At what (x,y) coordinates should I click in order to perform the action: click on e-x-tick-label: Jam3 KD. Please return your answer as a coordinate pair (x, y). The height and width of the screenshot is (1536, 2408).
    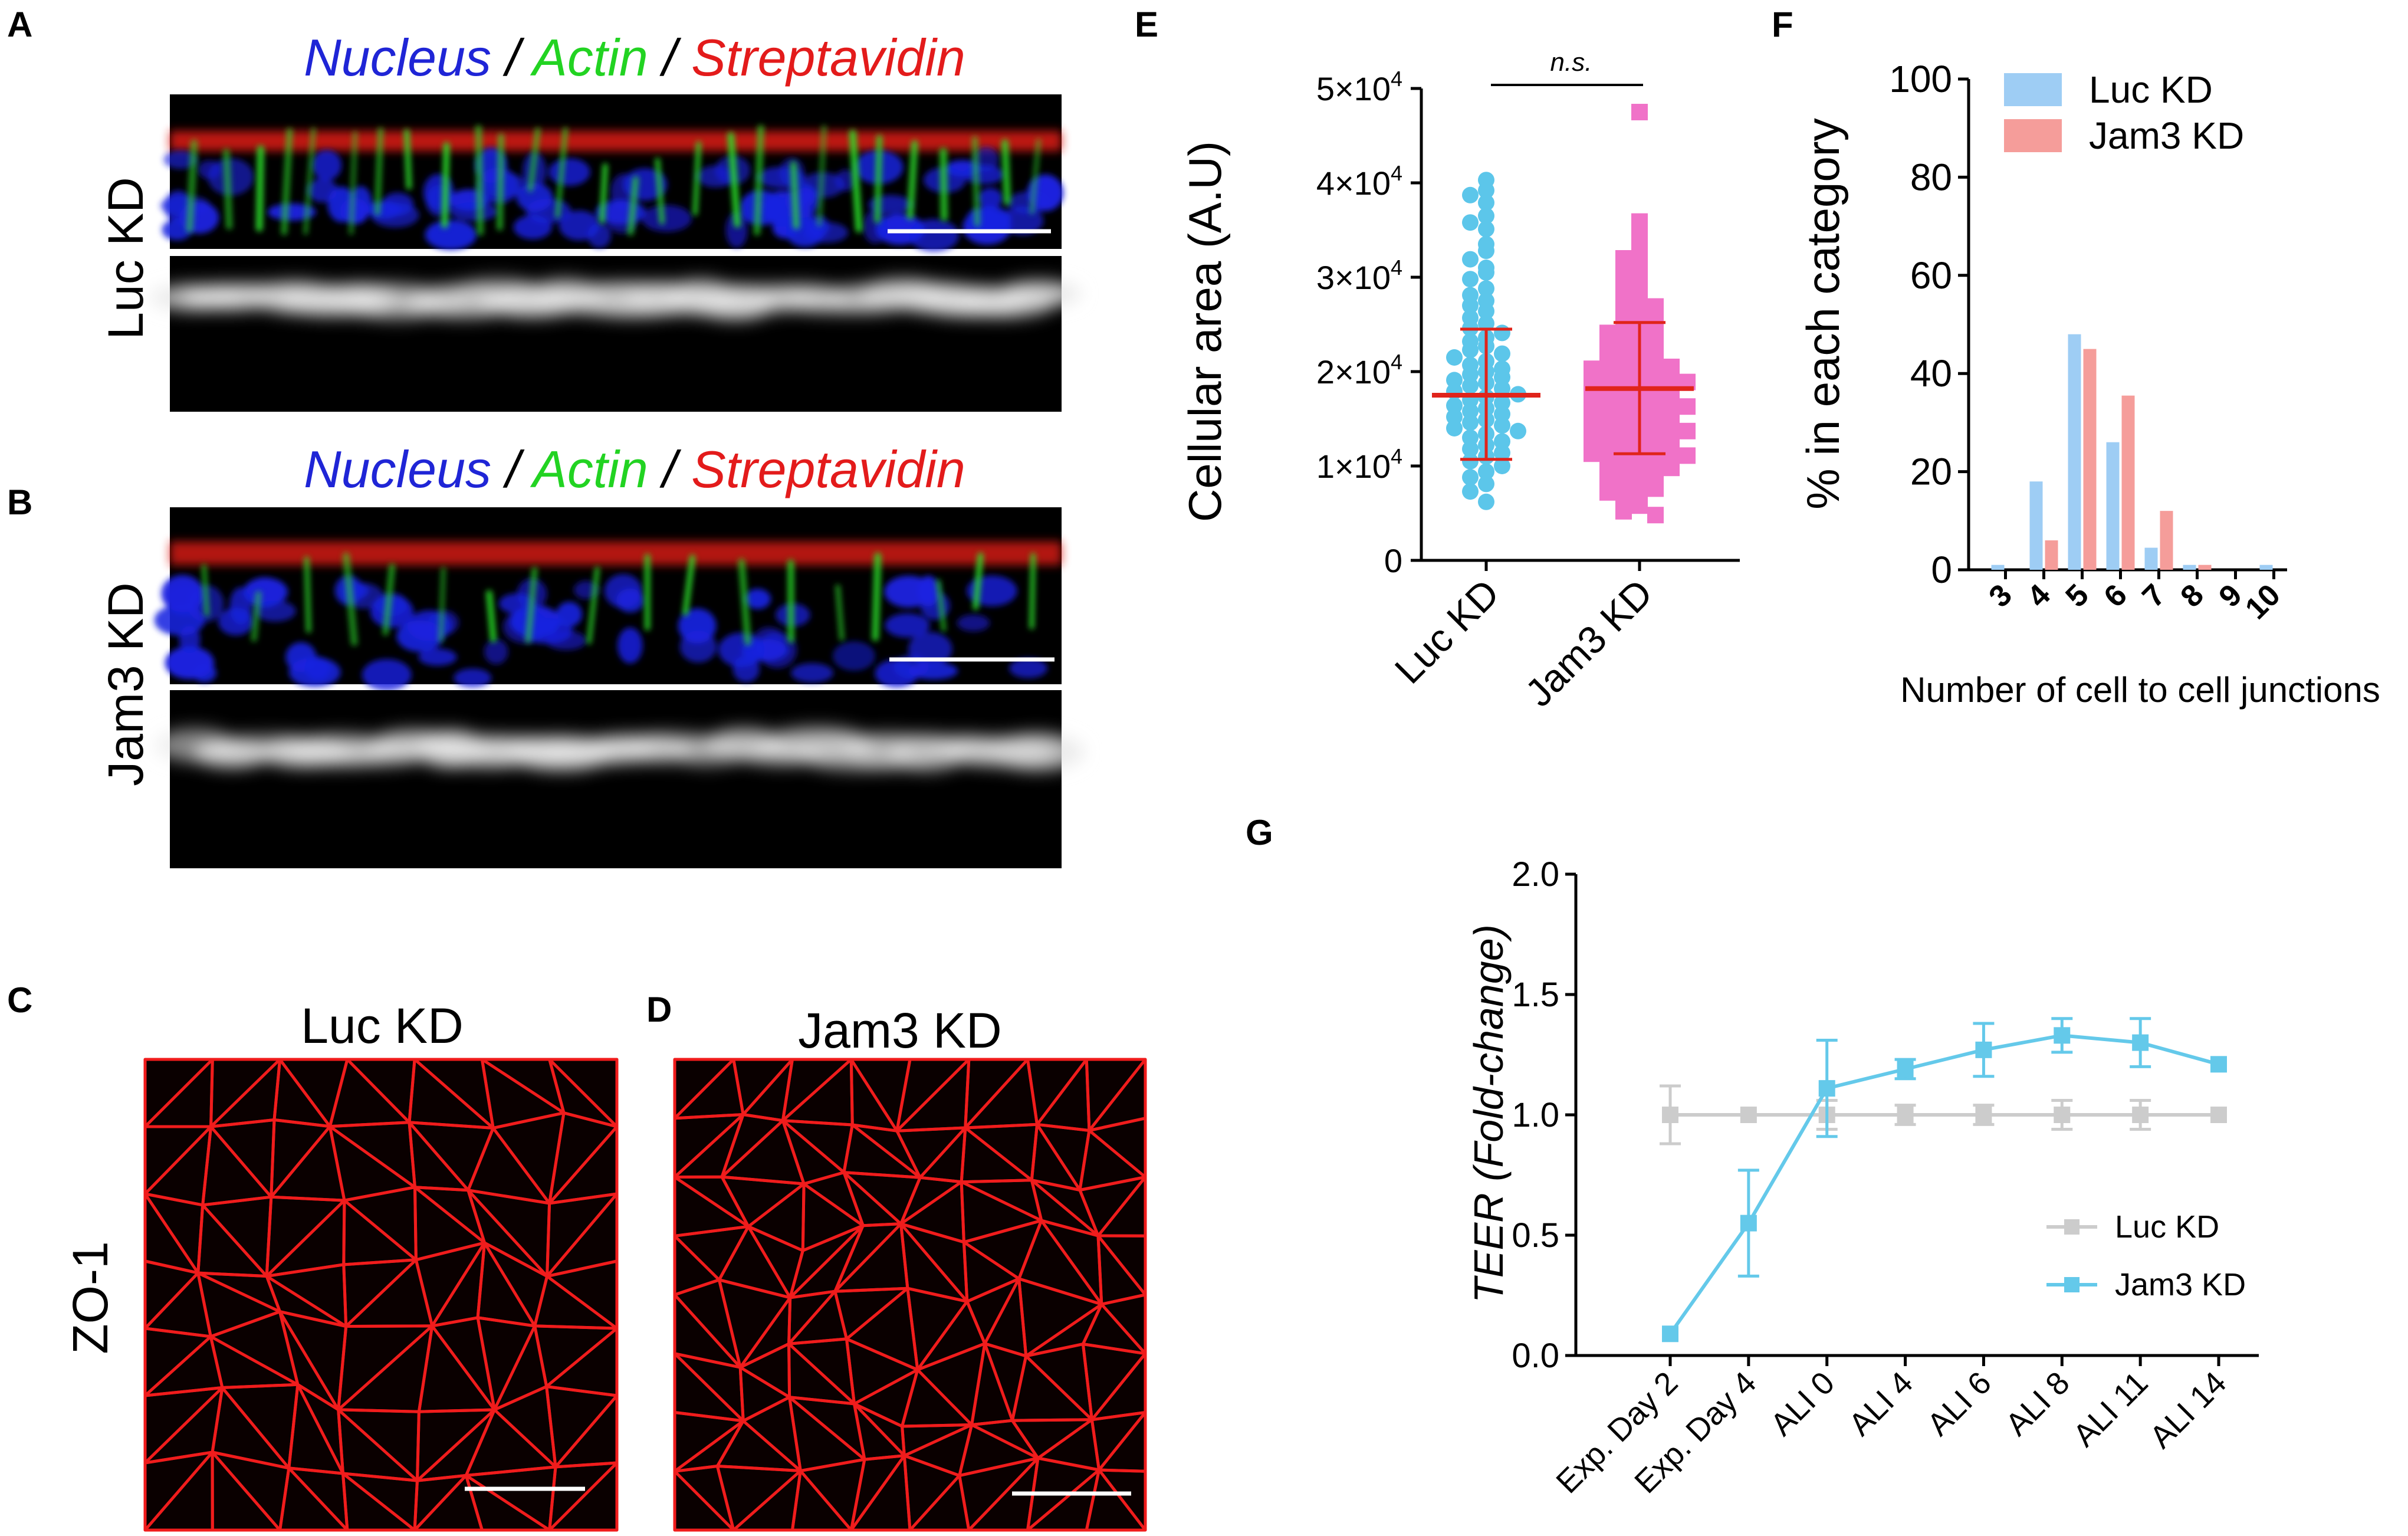
    Looking at the image, I should click on (1589, 643).